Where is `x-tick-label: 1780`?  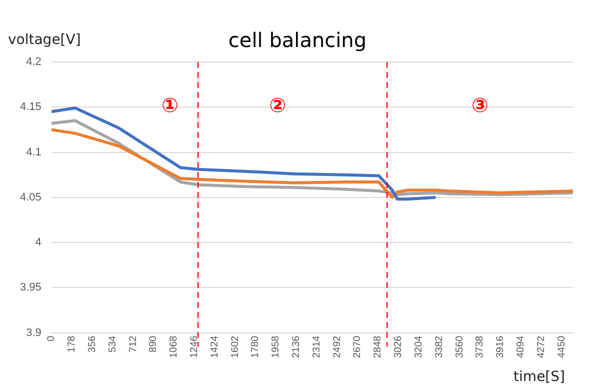
x-tick-label: 1780 is located at coordinates (256, 346).